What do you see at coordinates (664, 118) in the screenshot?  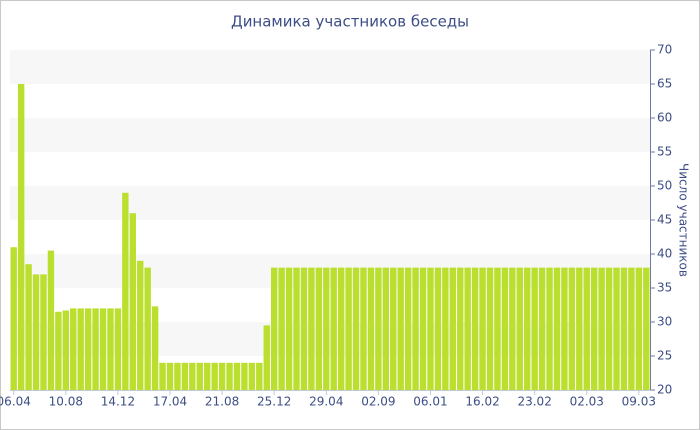 I see `y-tick-label: 60` at bounding box center [664, 118].